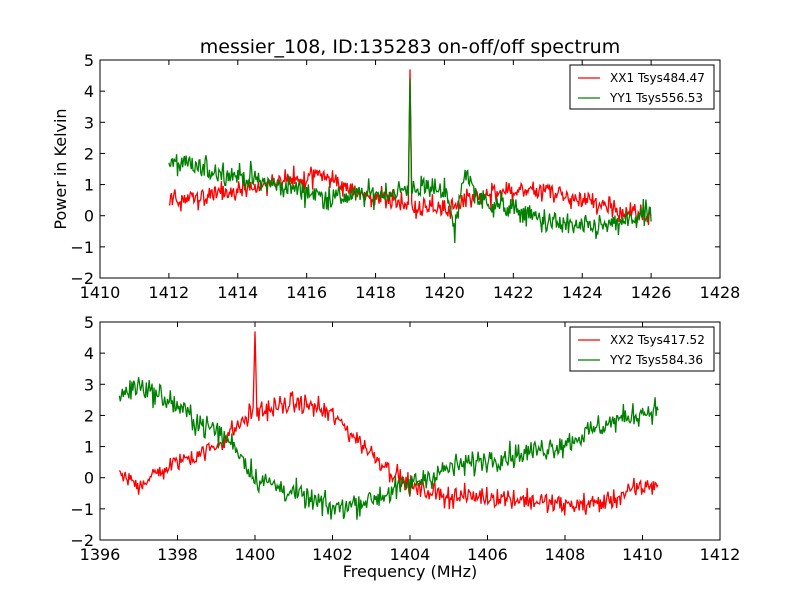 The height and width of the screenshot is (600, 800). Describe the element at coordinates (237, 292) in the screenshot. I see `x-tick-label: 1414` at that location.